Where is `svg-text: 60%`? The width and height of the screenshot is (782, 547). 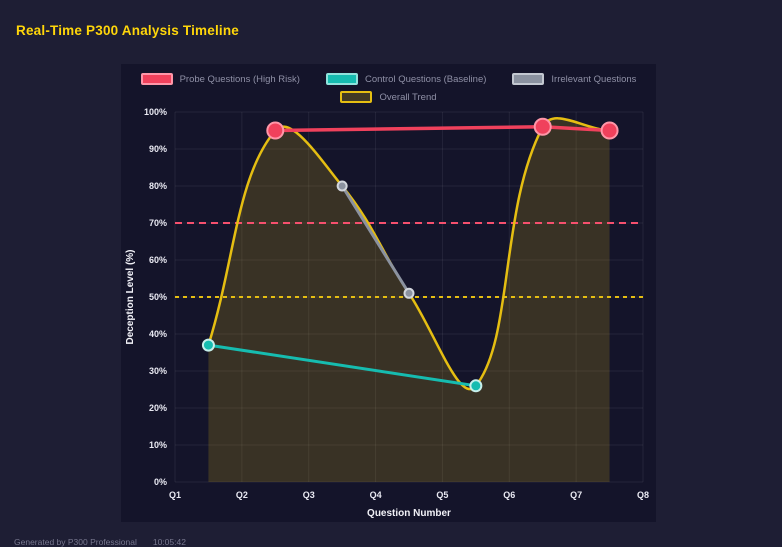
svg-text: 60% is located at coordinates (158, 260).